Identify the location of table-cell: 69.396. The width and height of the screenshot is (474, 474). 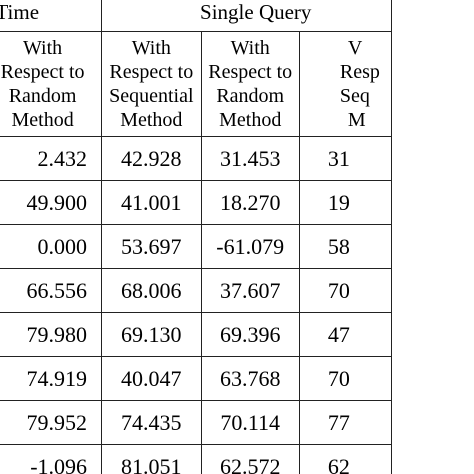
(250, 334).